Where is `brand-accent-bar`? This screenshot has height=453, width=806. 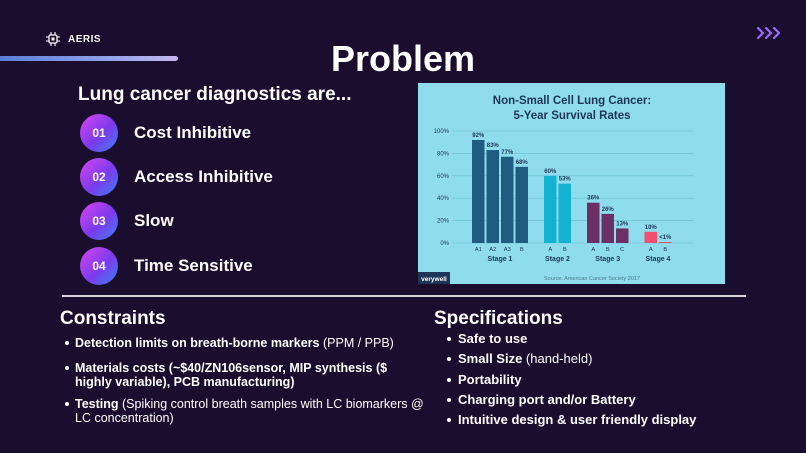 brand-accent-bar is located at coordinates (89, 58).